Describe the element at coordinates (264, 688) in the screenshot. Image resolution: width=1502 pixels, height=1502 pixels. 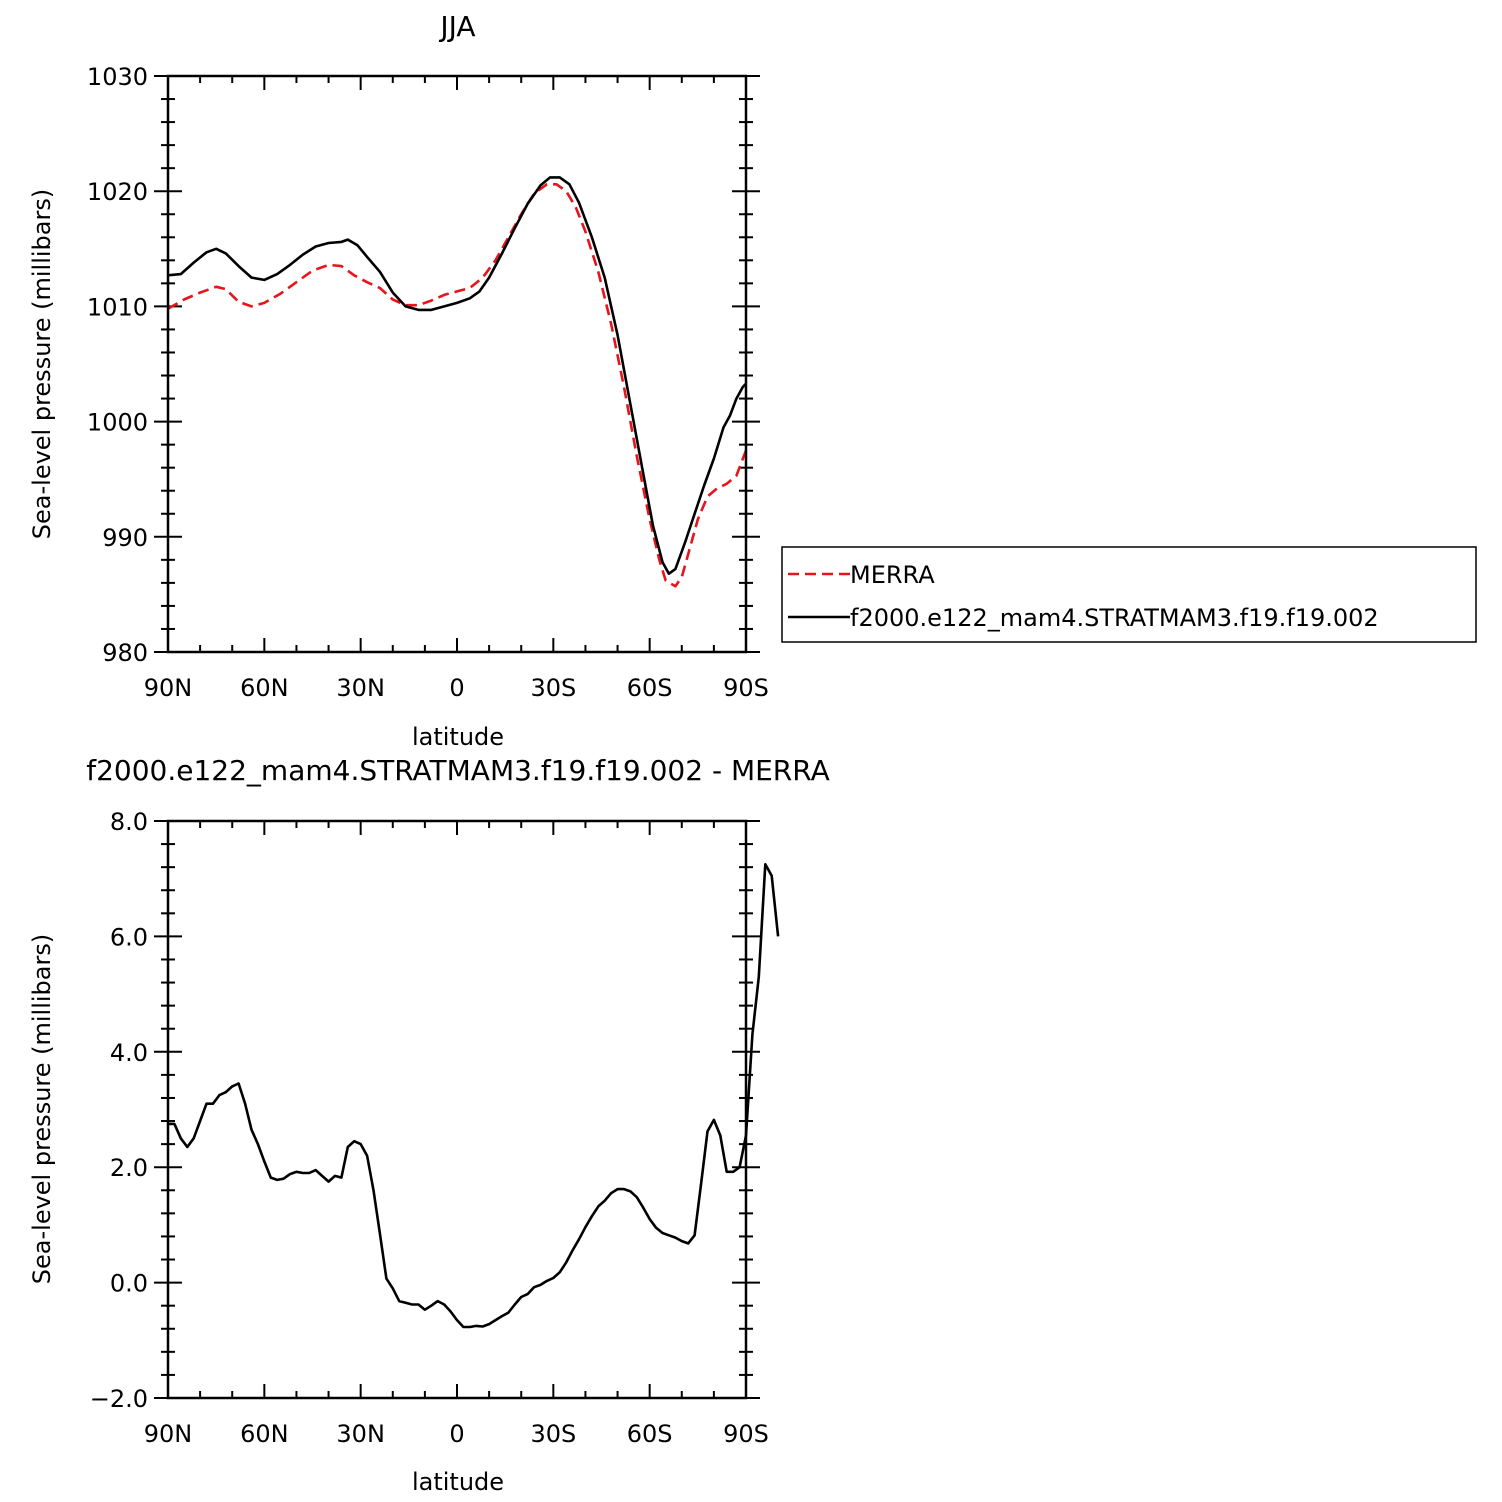
I see `top-x-tick-label: 60N` at that location.